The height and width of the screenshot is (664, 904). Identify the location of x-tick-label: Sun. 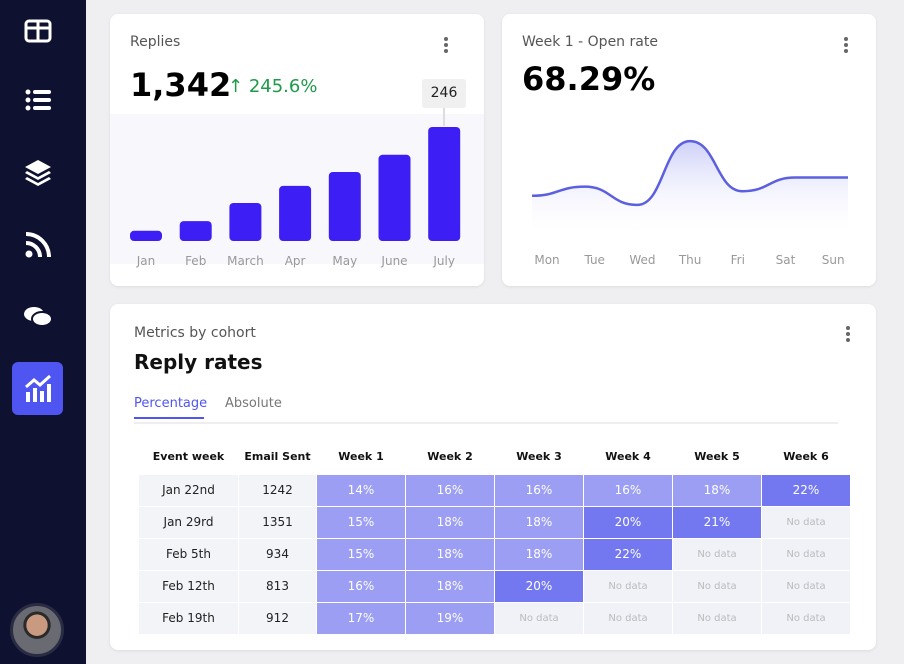
(833, 260).